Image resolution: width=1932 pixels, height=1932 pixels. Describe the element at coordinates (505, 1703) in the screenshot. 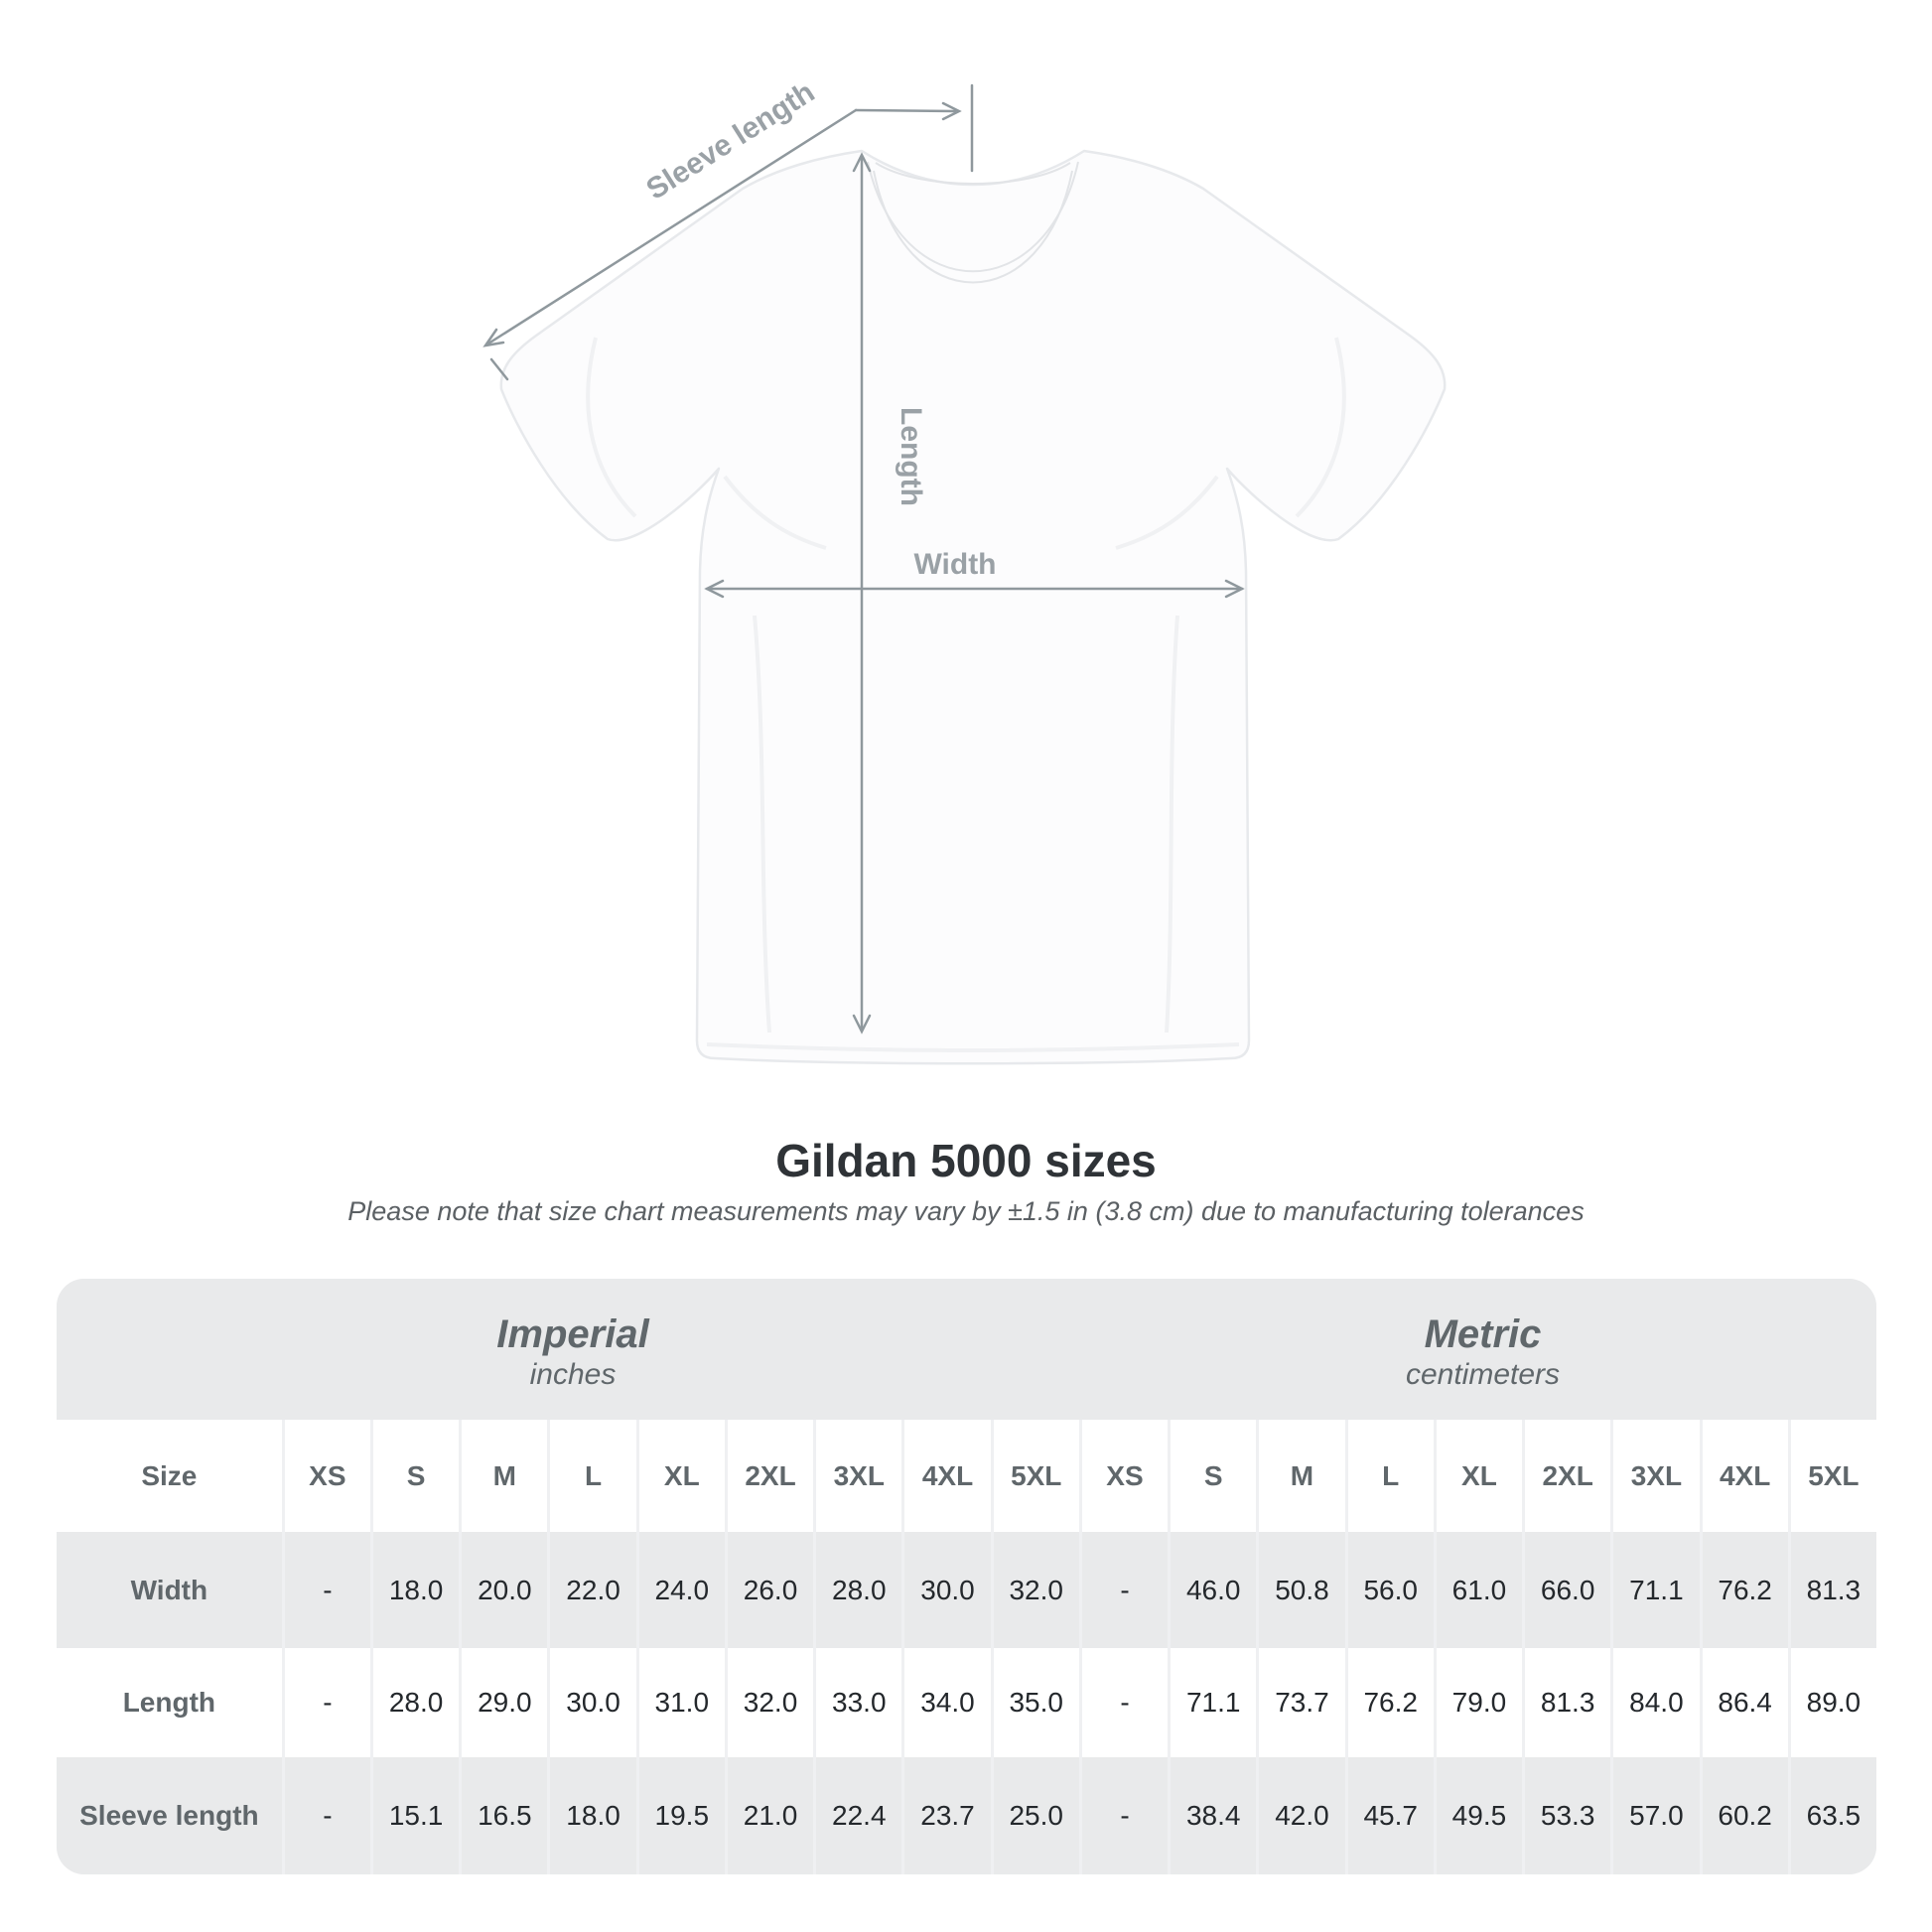

I see `table-cell: 29.0` at that location.